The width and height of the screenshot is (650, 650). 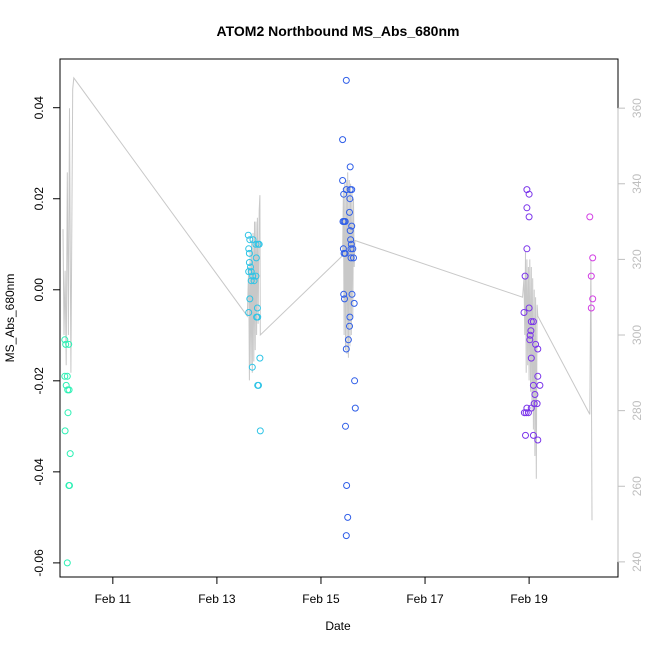 What do you see at coordinates (637, 410) in the screenshot?
I see `right-tick-label: 280` at bounding box center [637, 410].